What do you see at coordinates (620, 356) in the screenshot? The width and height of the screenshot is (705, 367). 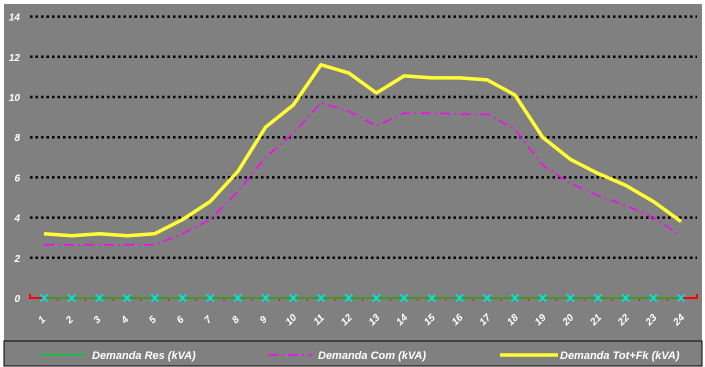 I see `legend-label-3: Demanda Tot+Fk (kVA)` at bounding box center [620, 356].